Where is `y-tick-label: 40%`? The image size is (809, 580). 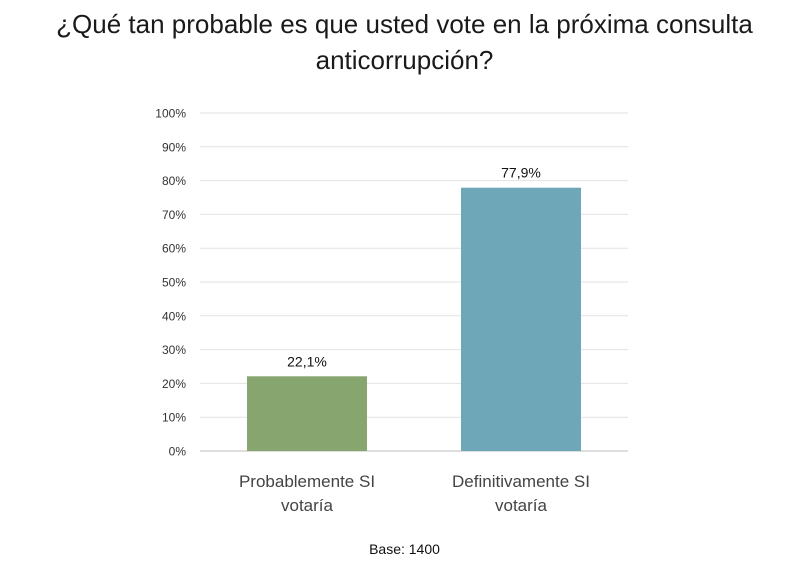
y-tick-label: 40% is located at coordinates (174, 316).